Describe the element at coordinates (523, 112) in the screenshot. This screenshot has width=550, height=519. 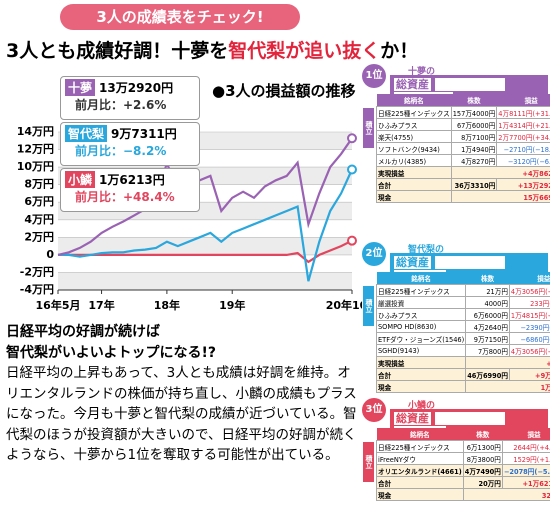
I see `table-cell: 4万8111円(+31.2%)` at that location.